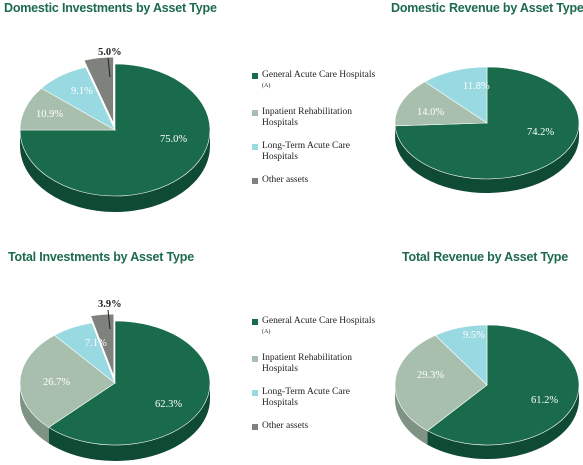 The height and width of the screenshot is (465, 583). Describe the element at coordinates (110, 8) in the screenshot. I see `chart-title-domestic-investments: Domestic Investments by Asset Type` at that location.